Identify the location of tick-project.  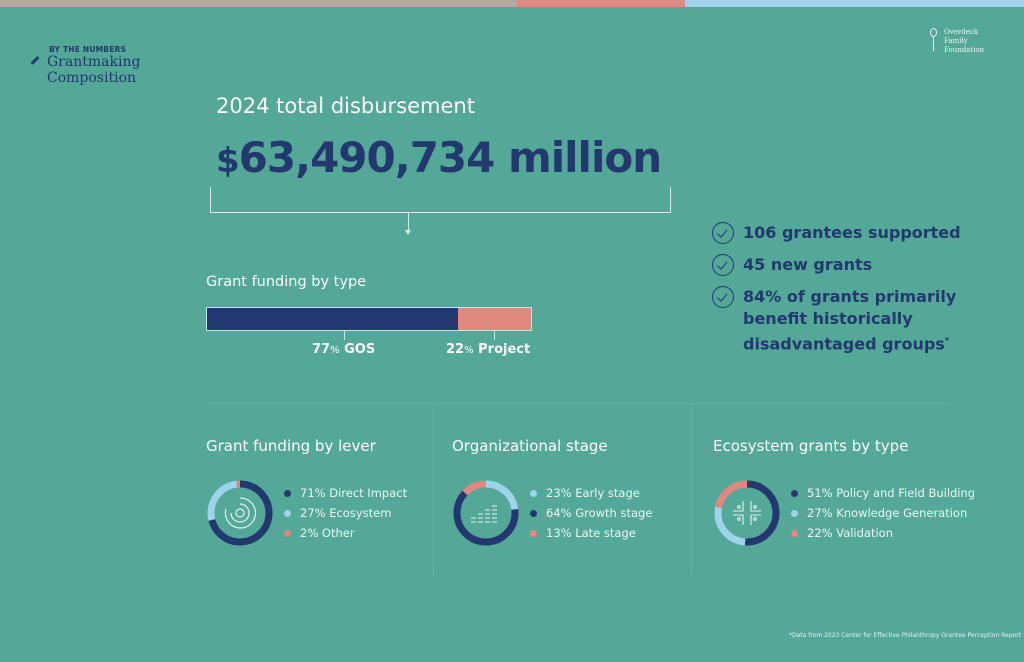
(494, 335).